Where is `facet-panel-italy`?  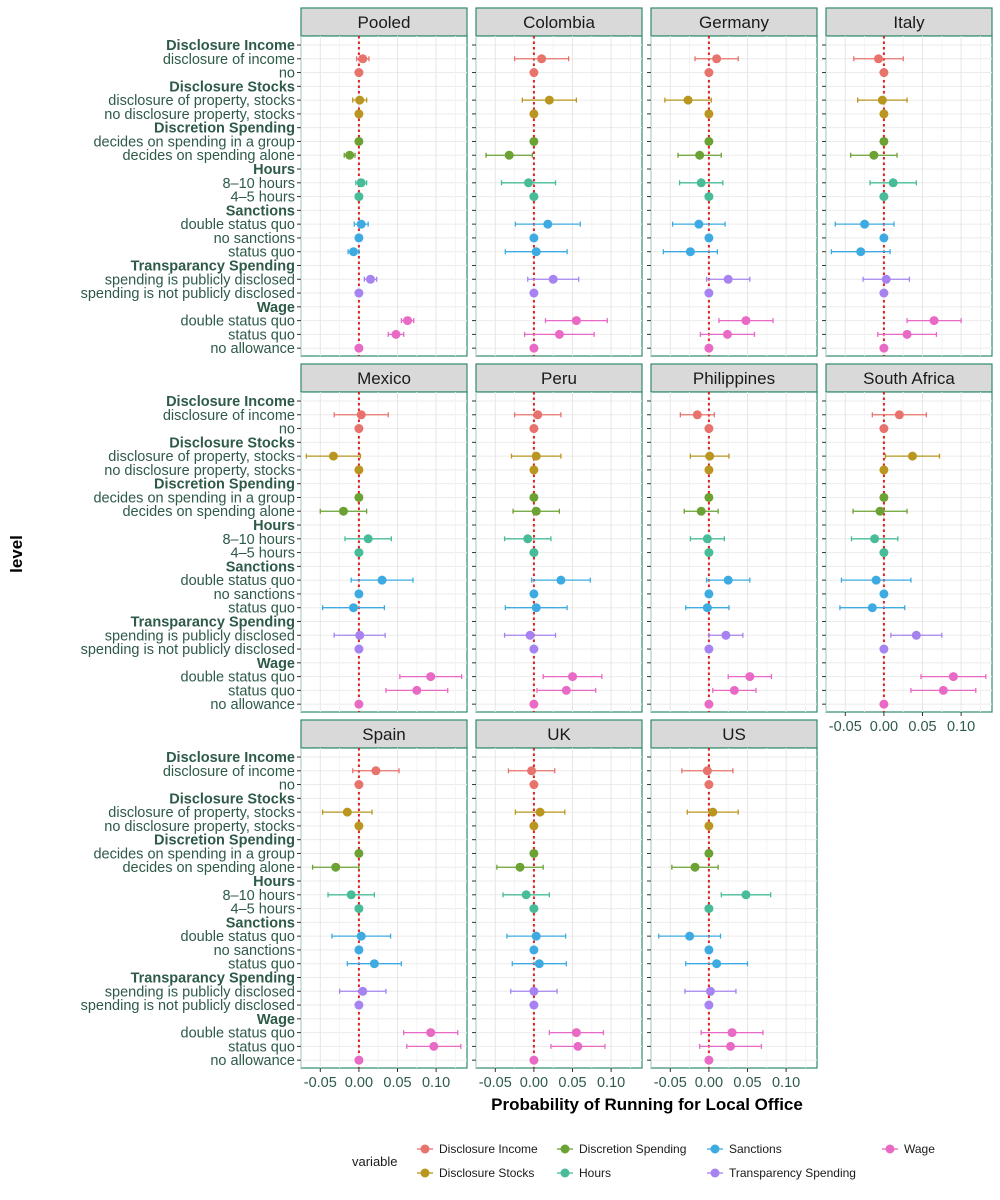 facet-panel-italy is located at coordinates (909, 196).